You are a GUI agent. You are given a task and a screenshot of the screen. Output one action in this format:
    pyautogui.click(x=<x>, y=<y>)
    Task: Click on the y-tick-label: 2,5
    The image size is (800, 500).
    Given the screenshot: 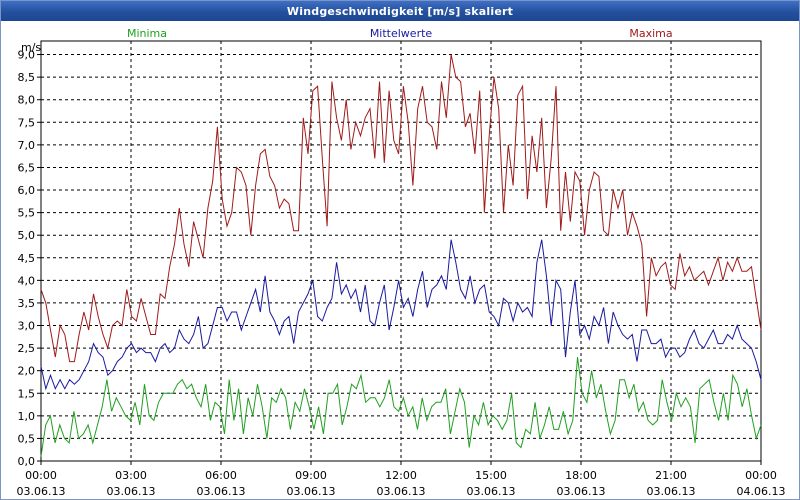 What is the action you would take?
    pyautogui.click(x=27, y=348)
    